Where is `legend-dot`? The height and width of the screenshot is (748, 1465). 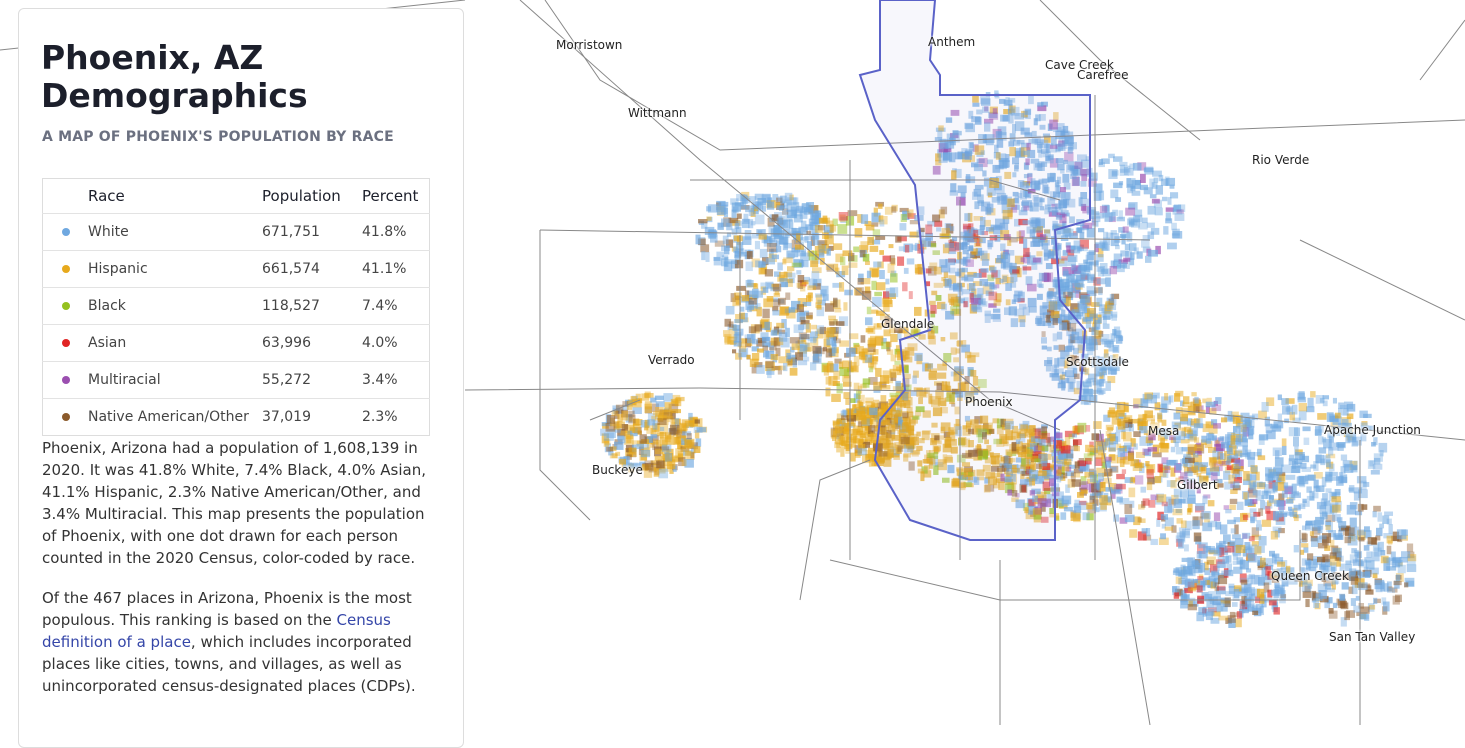 legend-dot is located at coordinates (66, 232).